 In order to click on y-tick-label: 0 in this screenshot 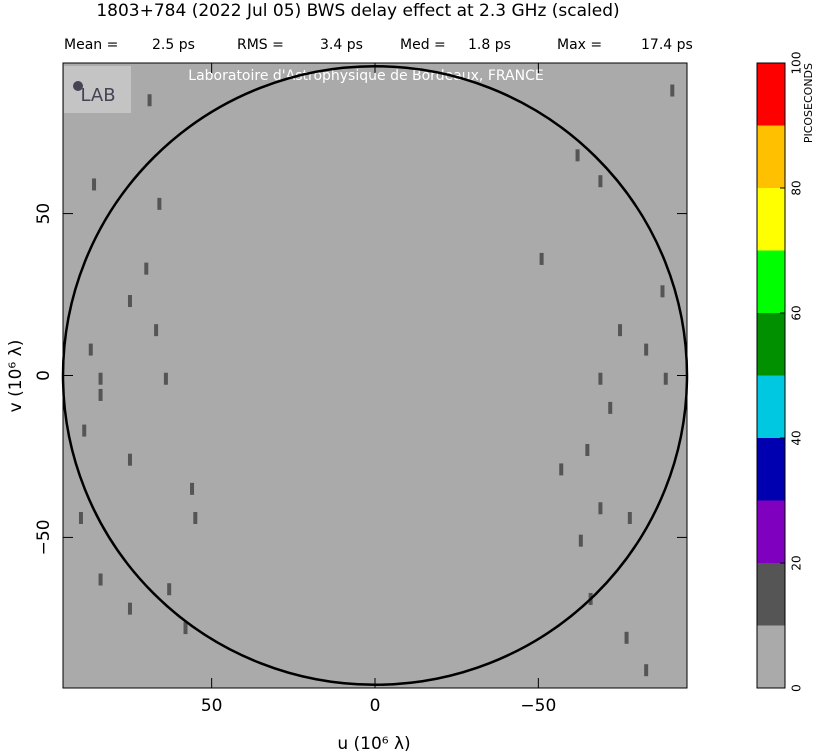, I will do `click(44, 375)`.